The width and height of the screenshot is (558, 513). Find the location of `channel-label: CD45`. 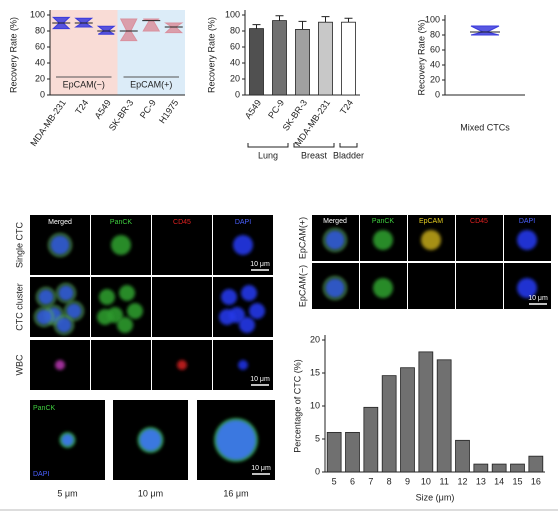

channel-label: CD45 is located at coordinates (182, 222).